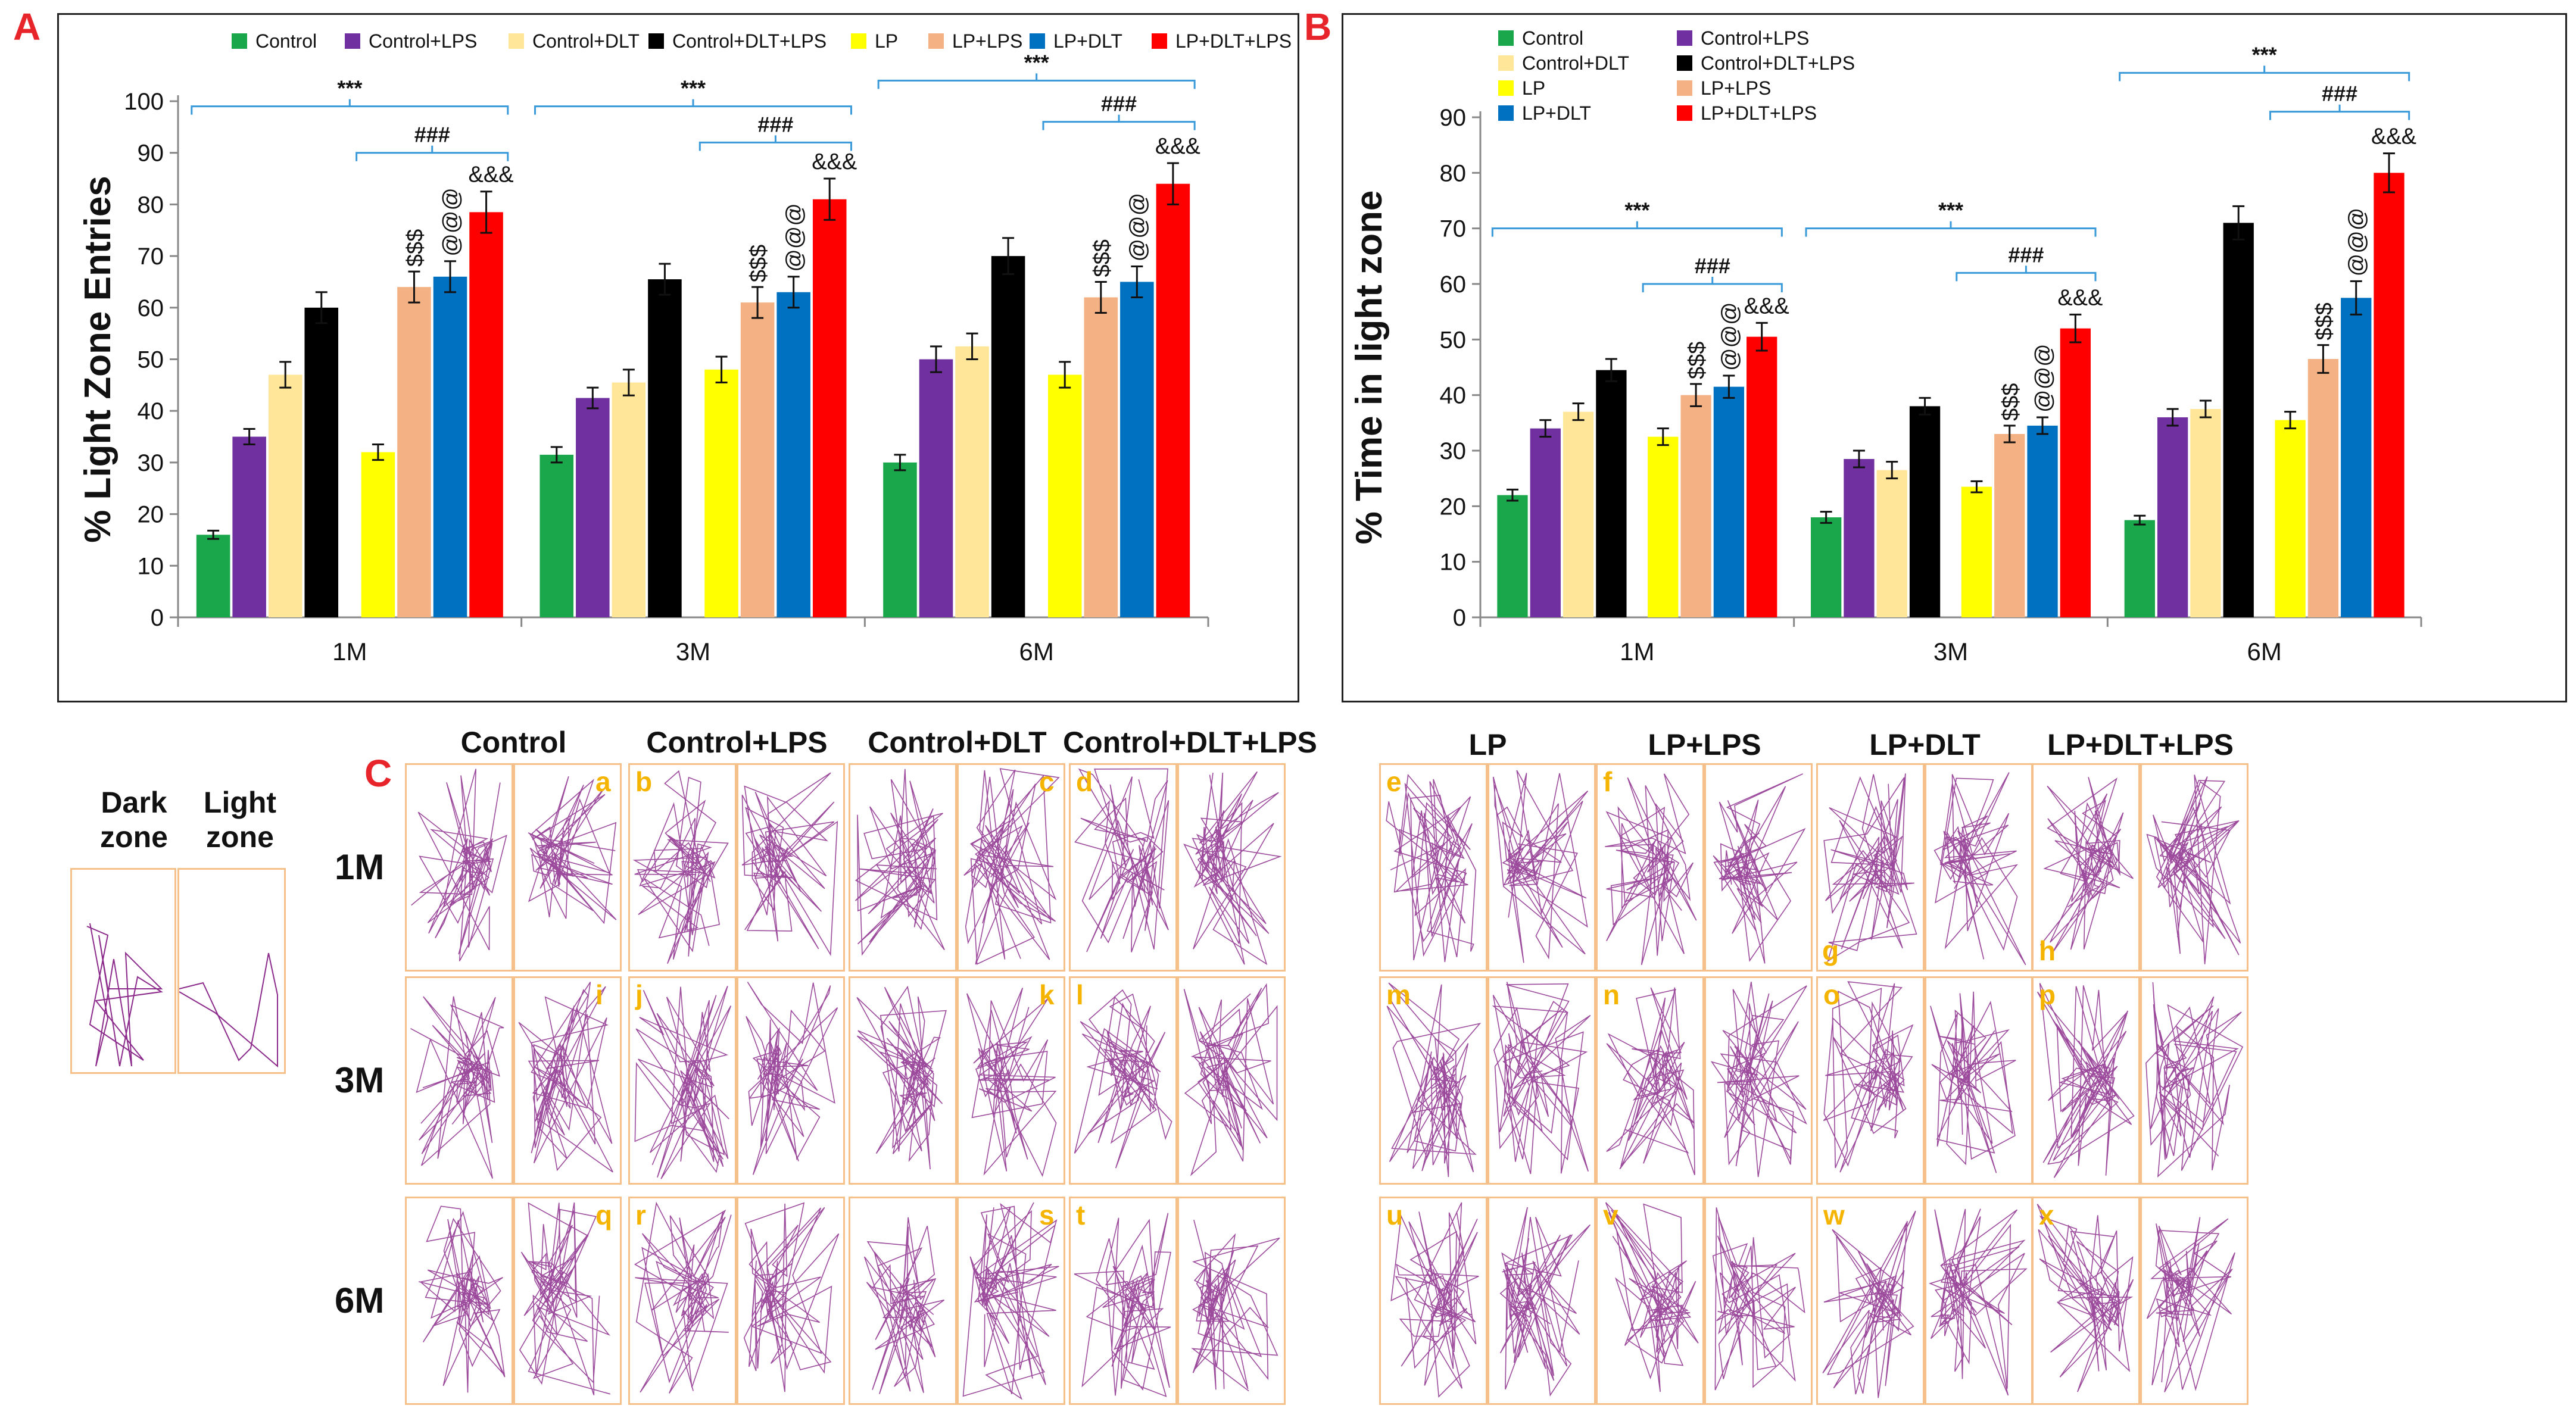 The image size is (2576, 1421). What do you see at coordinates (151, 154) in the screenshot?
I see `y-tick-label: 90` at bounding box center [151, 154].